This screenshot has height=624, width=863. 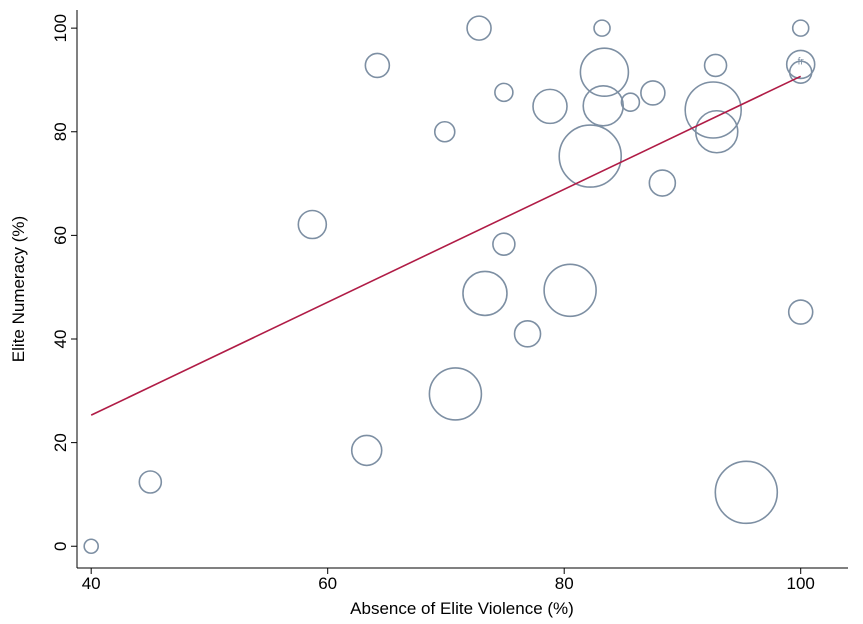 I want to click on y-tick-label: 20, so click(x=60, y=442).